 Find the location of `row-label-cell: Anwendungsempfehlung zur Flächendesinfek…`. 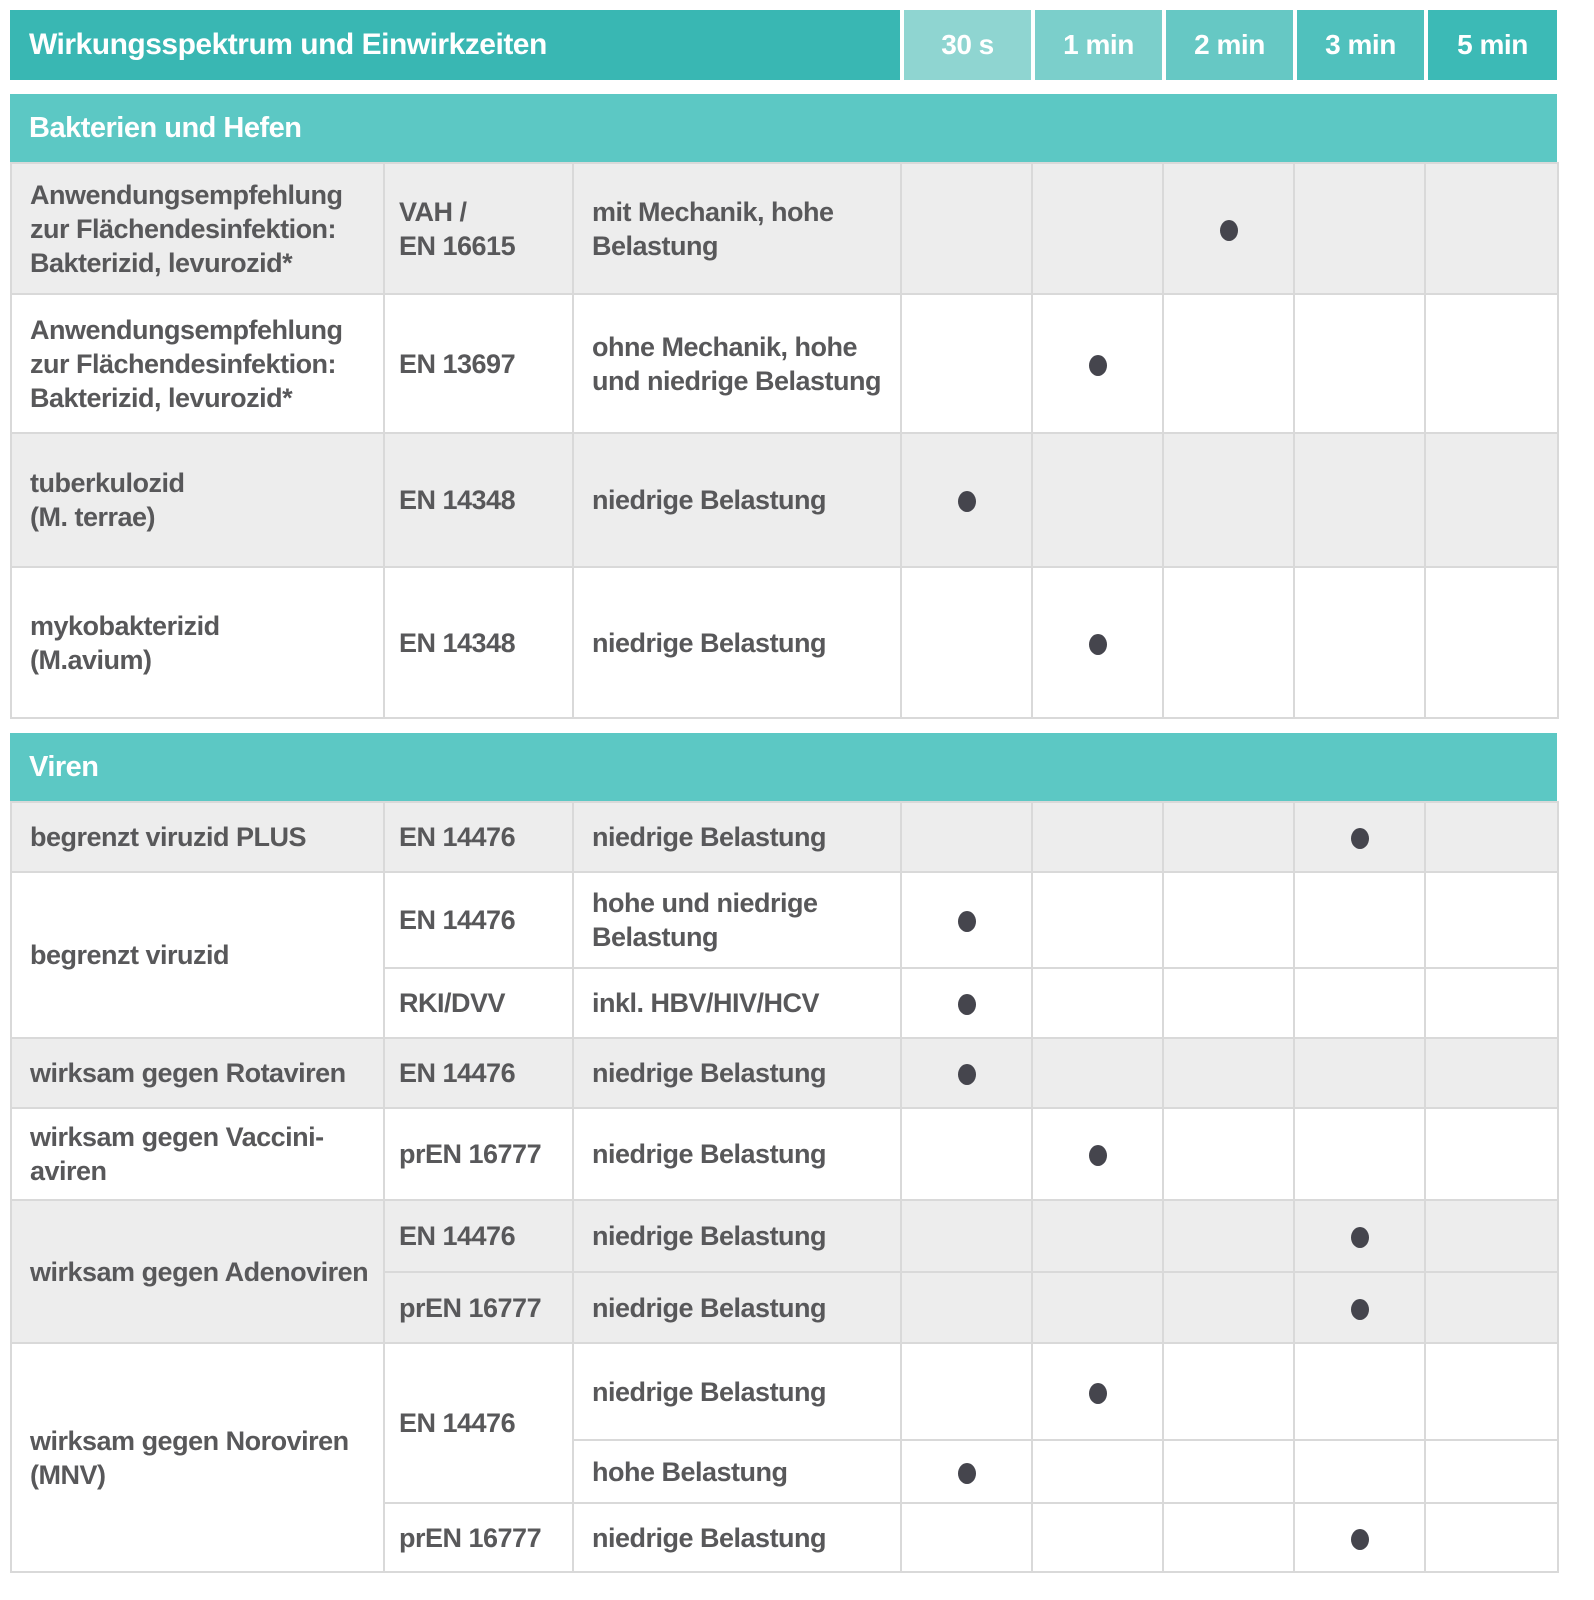

row-label-cell: Anwendungsempfehlung zur Flächendesinfek… is located at coordinates (197, 363).